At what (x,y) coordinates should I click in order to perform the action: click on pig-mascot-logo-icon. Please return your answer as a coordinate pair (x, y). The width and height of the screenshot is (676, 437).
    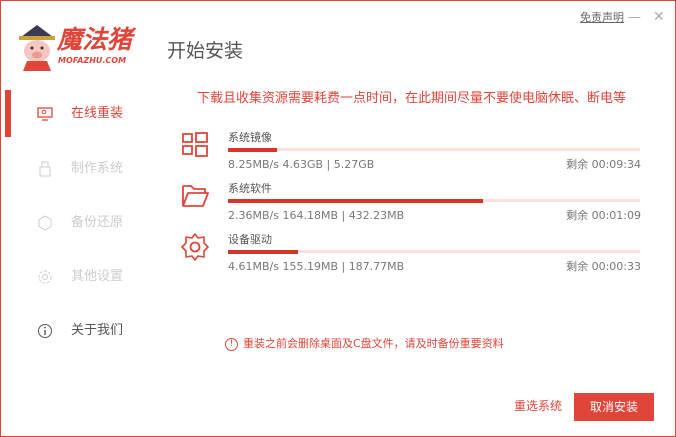
    Looking at the image, I should click on (37, 48).